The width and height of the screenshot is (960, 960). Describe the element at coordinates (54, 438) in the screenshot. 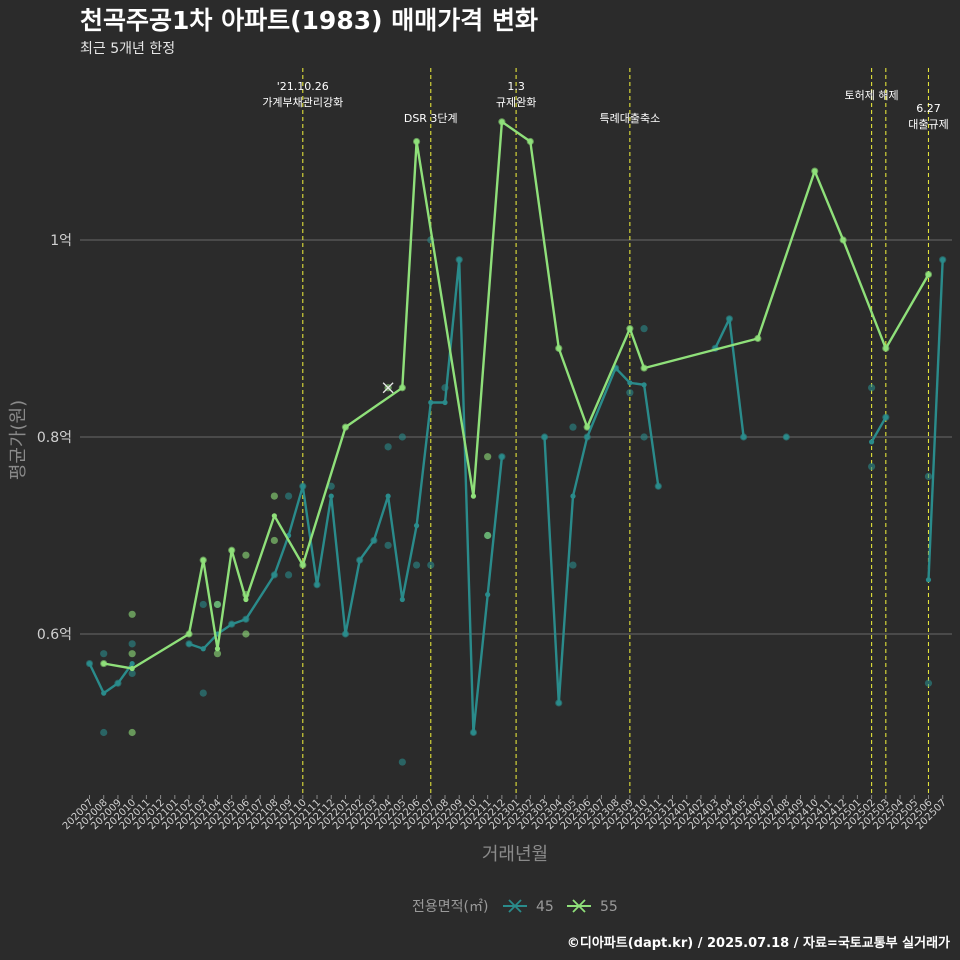

I see `y-tick-label: 0.8억` at that location.